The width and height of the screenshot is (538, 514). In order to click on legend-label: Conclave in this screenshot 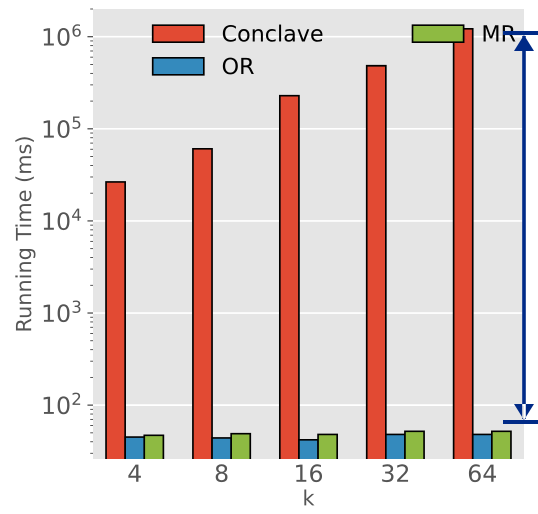, I will do `click(272, 33)`.